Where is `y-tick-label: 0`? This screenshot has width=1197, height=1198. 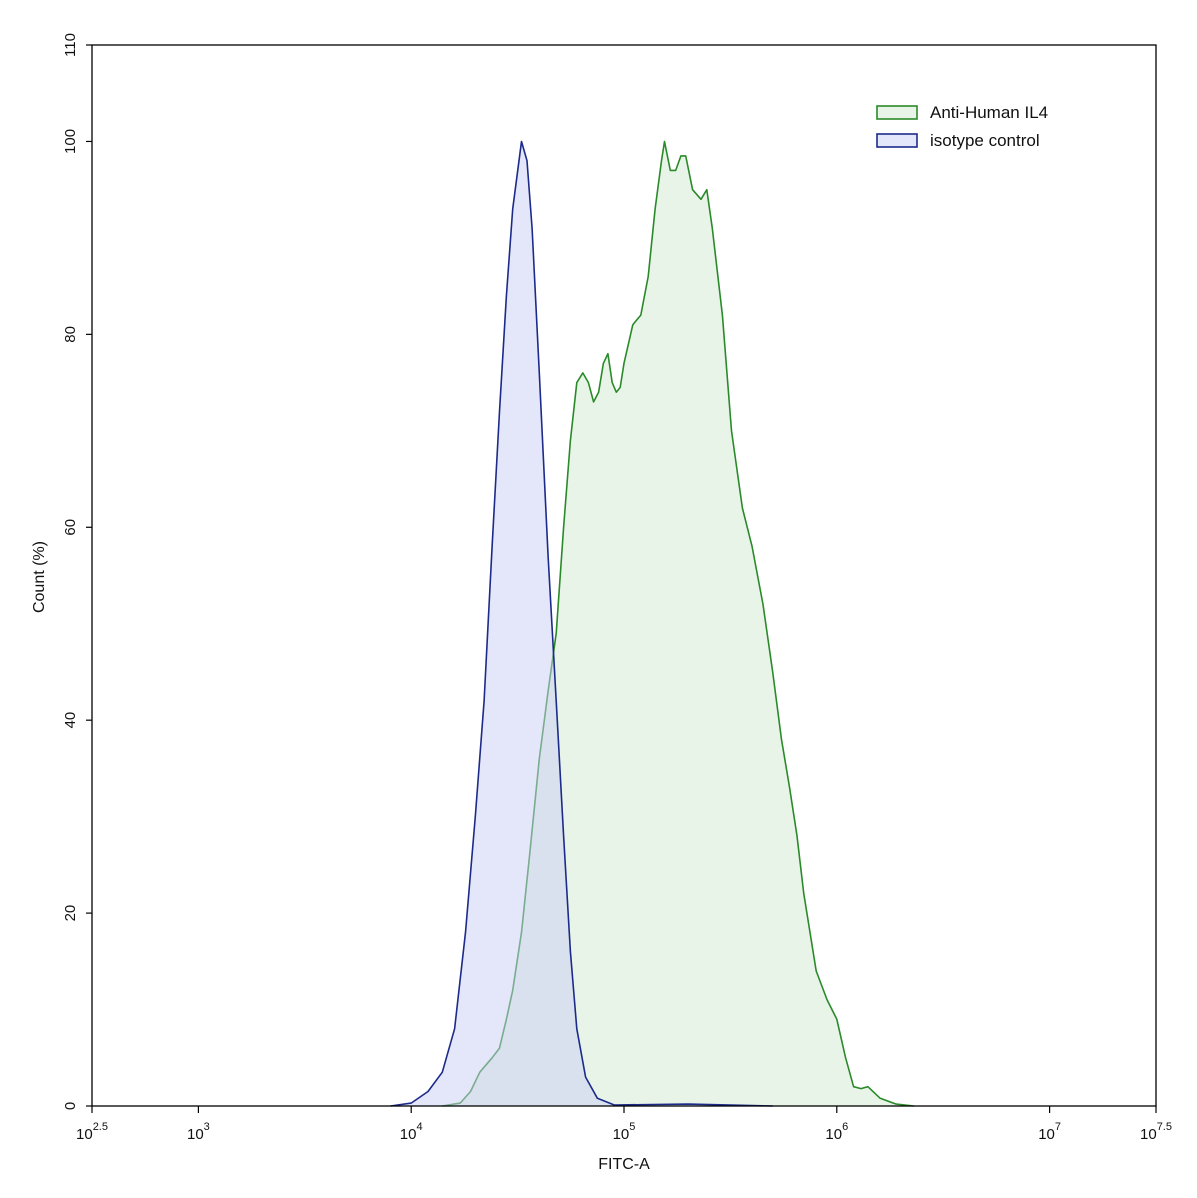 y-tick-label: 0 is located at coordinates (70, 1106).